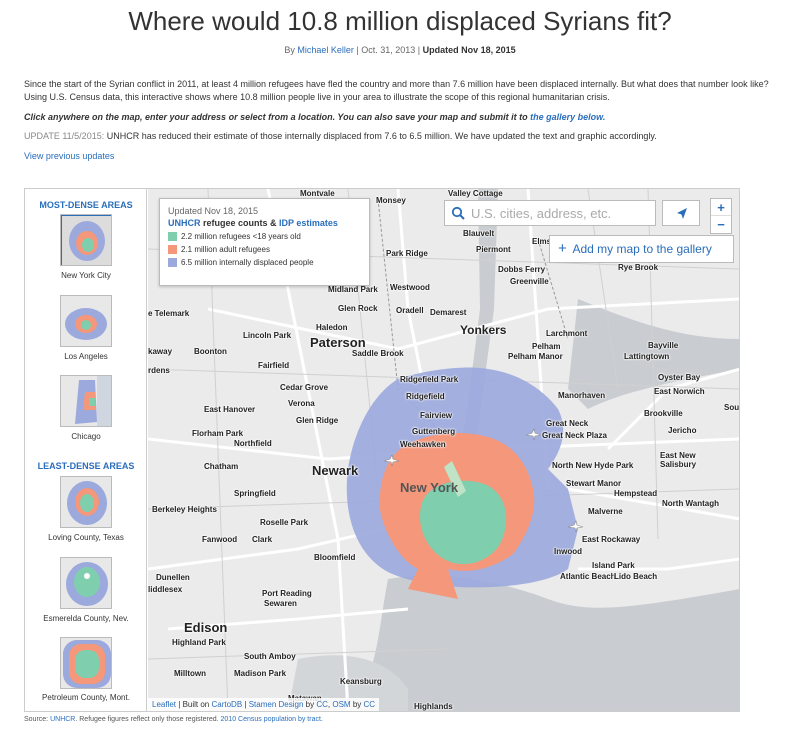 The width and height of the screenshot is (800, 734). I want to click on map-label: North New Hyde Park, so click(593, 465).